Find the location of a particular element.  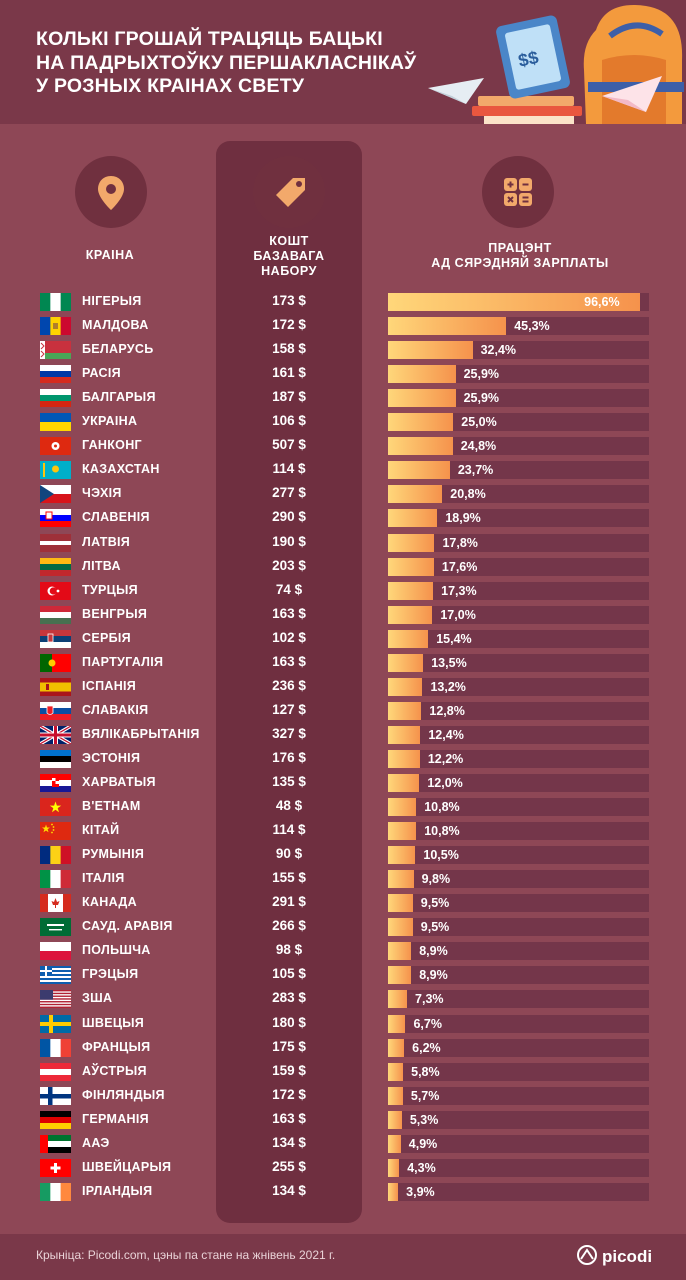

bar-value-label: 6,2% is located at coordinates (426, 1047).